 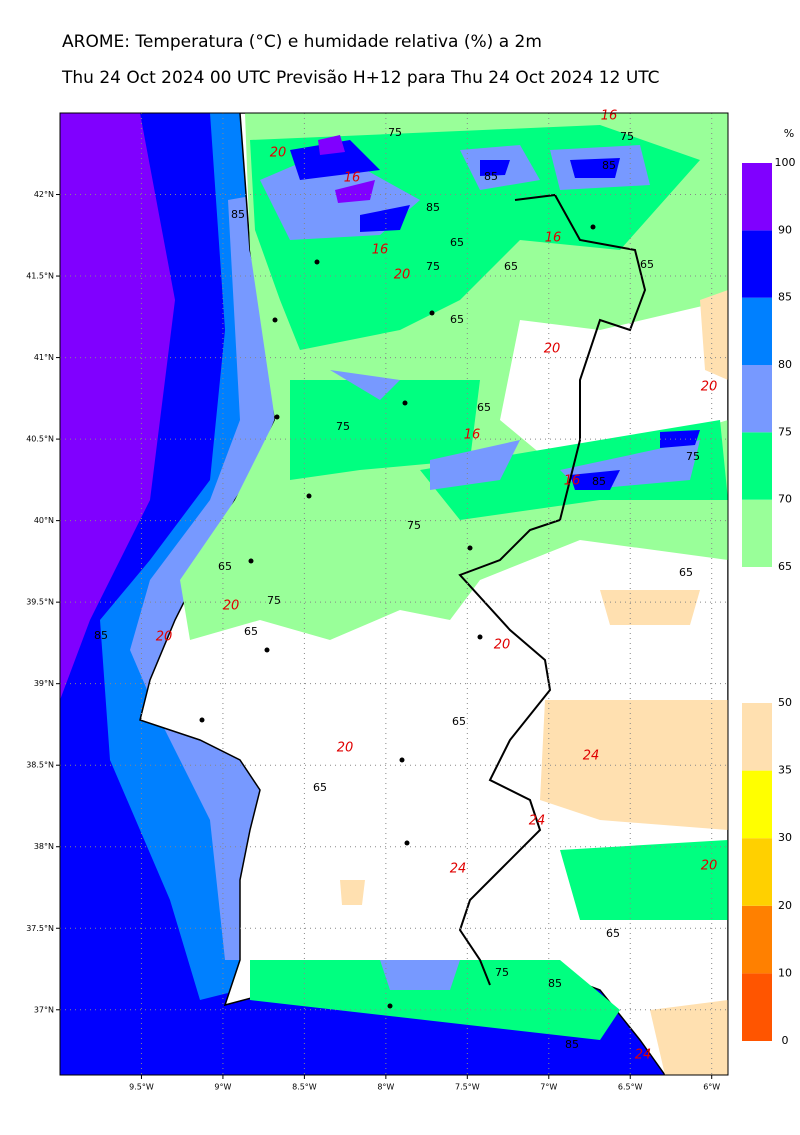 What do you see at coordinates (40, 928) in the screenshot?
I see `y-tick-label: 37.5°N` at bounding box center [40, 928].